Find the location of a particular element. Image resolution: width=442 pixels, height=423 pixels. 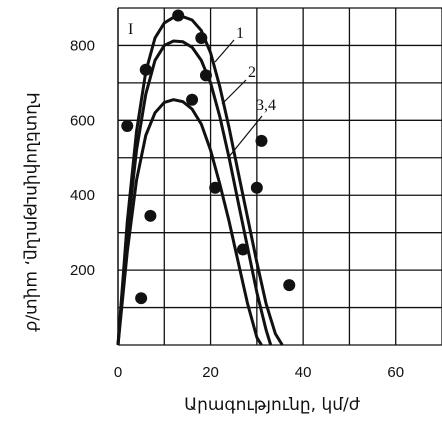

curve-label: 3,4 is located at coordinates (266, 105).